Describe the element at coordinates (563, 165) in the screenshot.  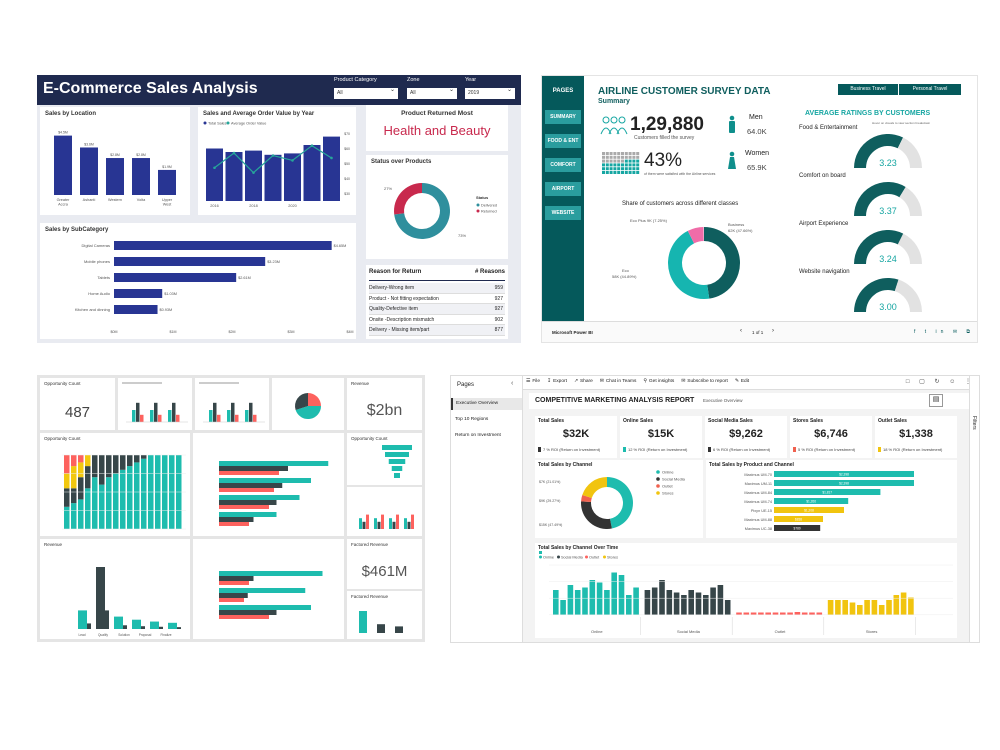
I see `nav-item-comfort: COMFORT` at that location.